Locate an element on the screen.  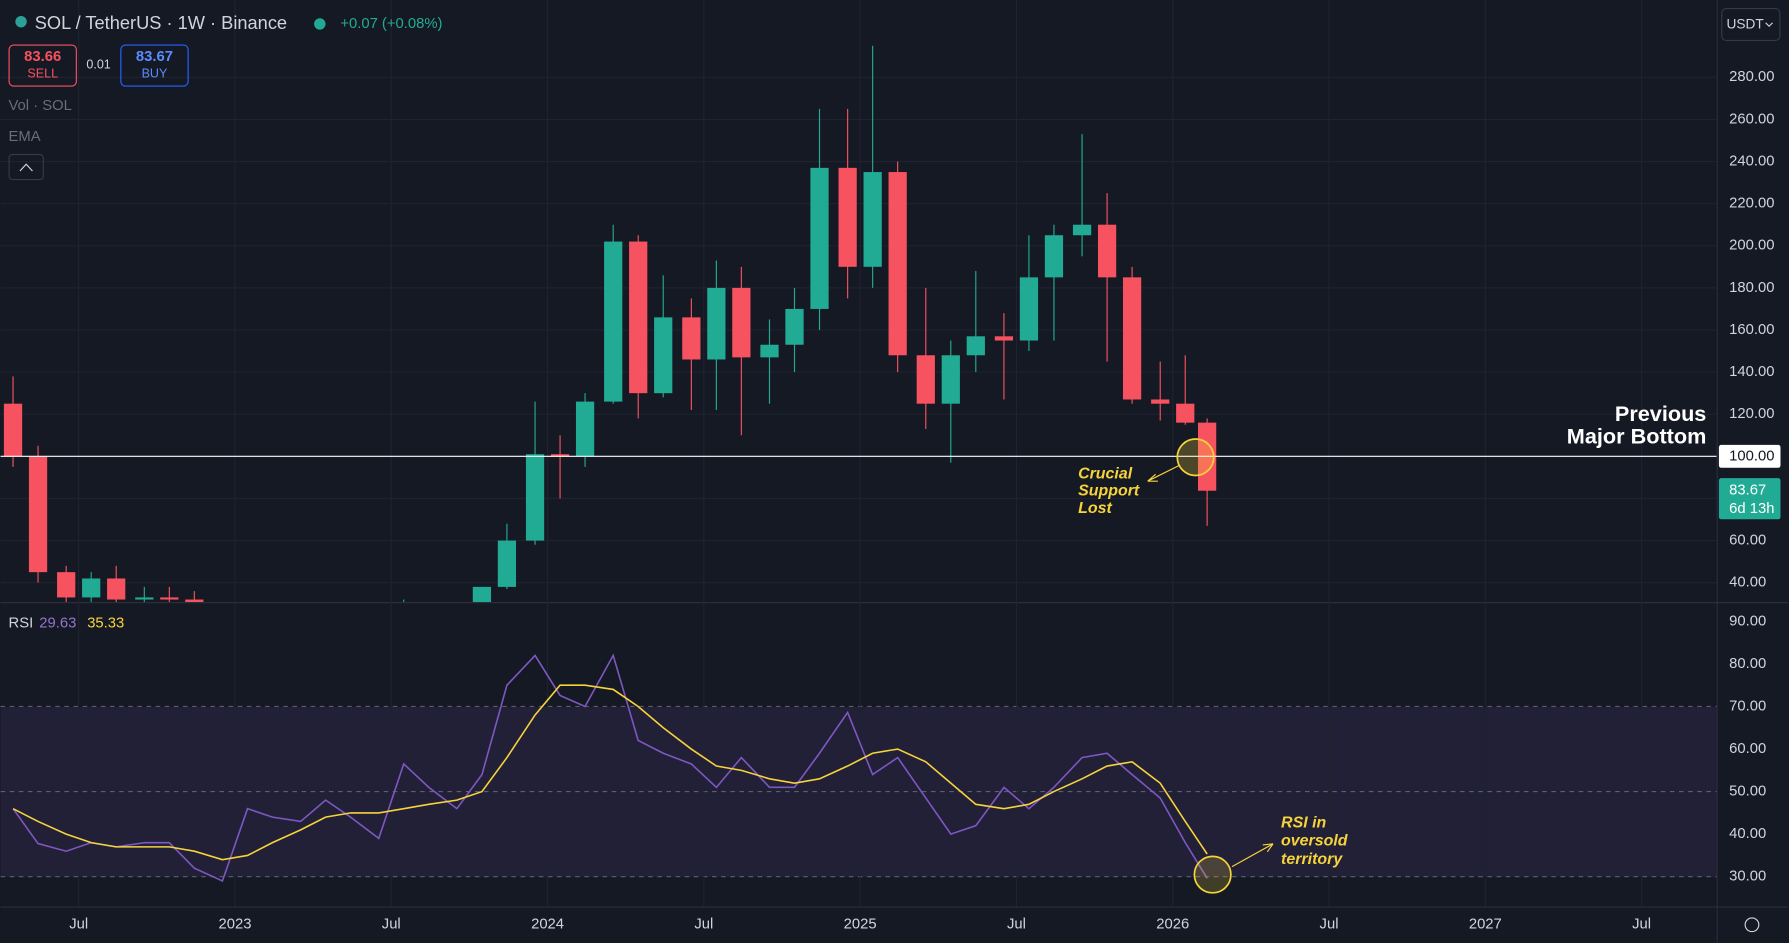
x-tick-label: 2026 is located at coordinates (1172, 925).